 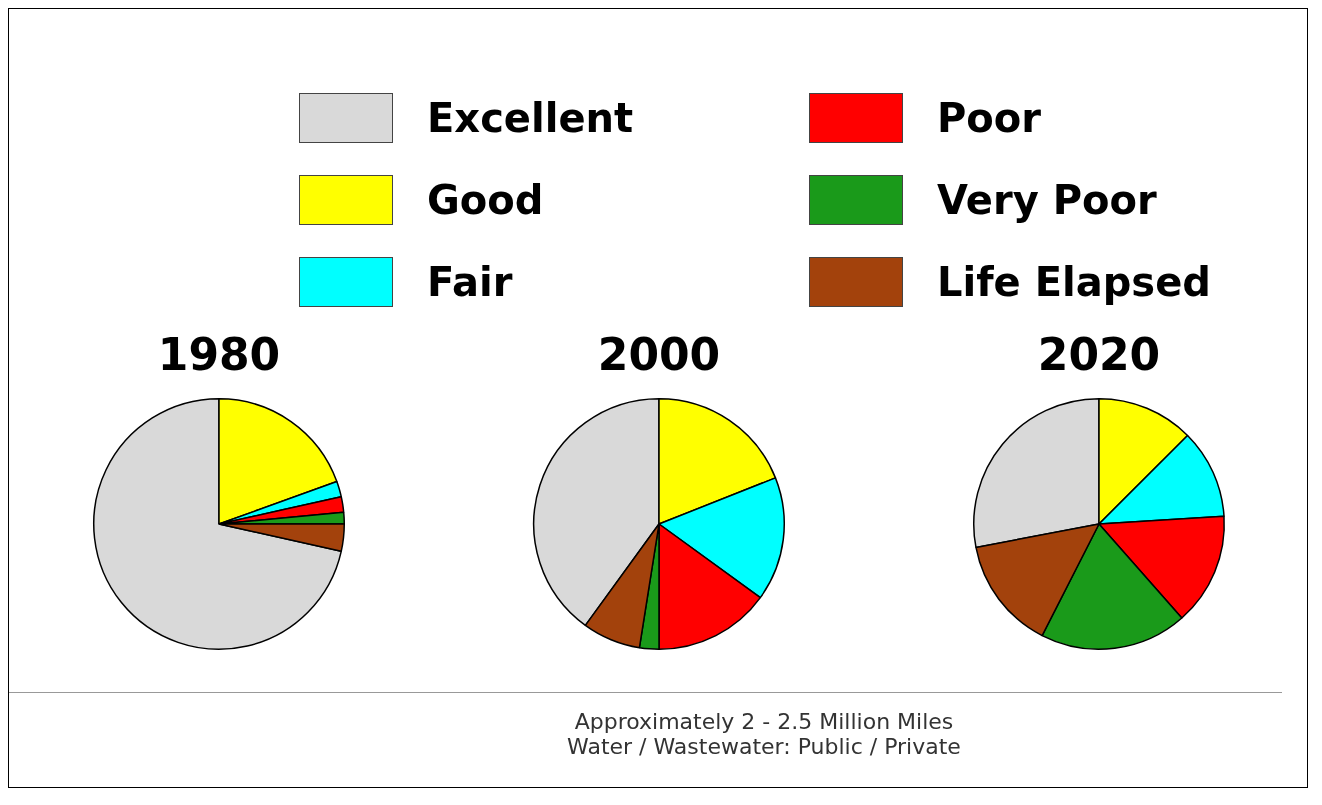 I want to click on legend-label: Fair, so click(x=470, y=282).